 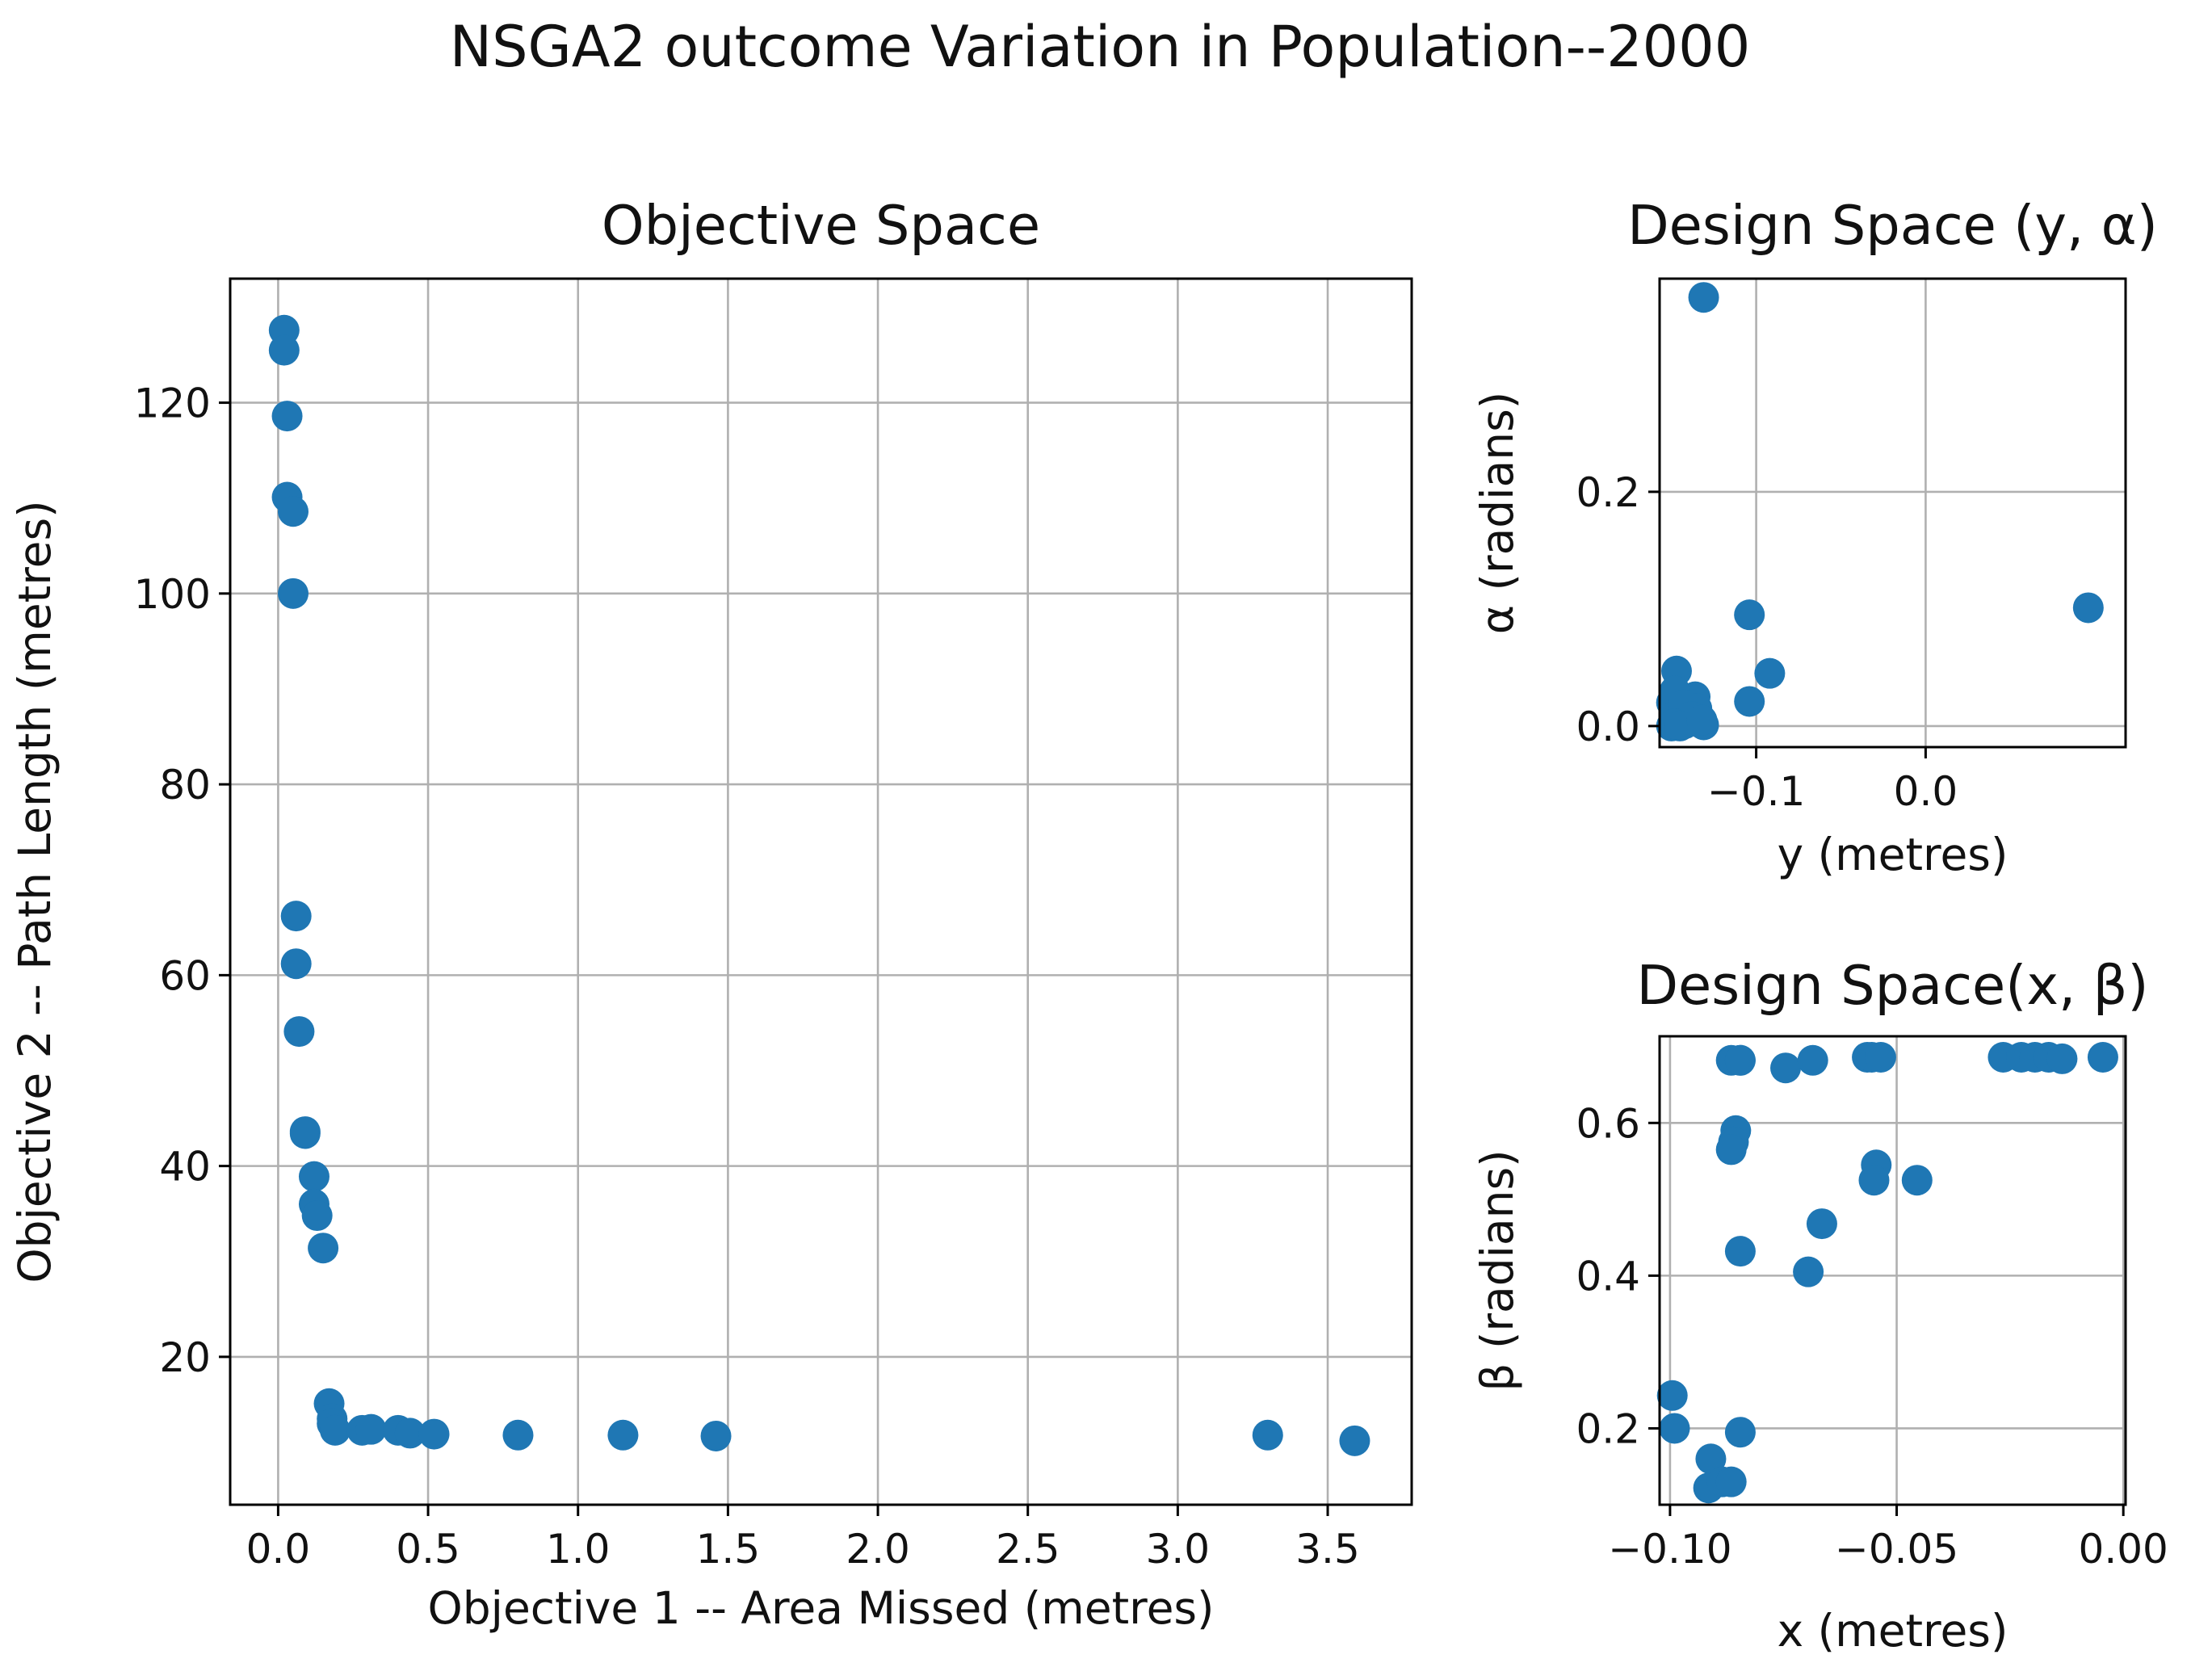 What do you see at coordinates (578, 1550) in the screenshot?
I see `x-tick-label: 1.0` at bounding box center [578, 1550].